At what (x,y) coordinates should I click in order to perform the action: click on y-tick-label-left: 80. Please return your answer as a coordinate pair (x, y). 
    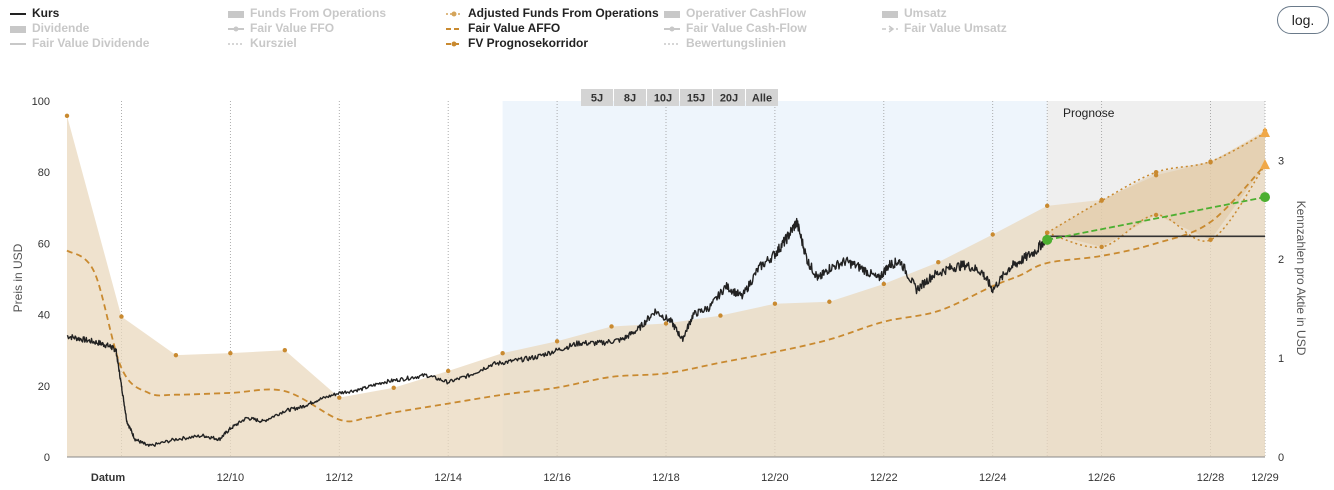
    Looking at the image, I should click on (44, 173).